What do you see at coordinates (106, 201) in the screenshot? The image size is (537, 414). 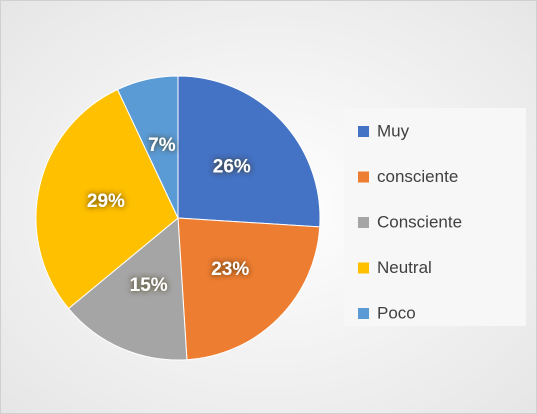 I see `data-label: 29%` at bounding box center [106, 201].